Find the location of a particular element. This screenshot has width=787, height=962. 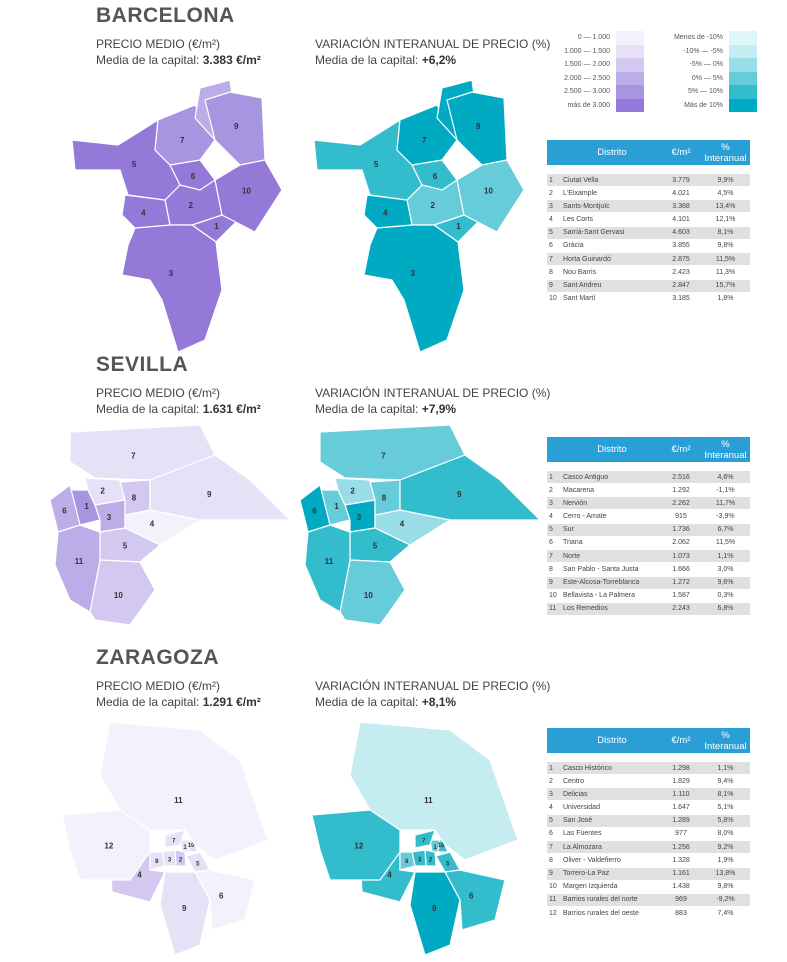

district-number-label: 12 is located at coordinates (358, 845).